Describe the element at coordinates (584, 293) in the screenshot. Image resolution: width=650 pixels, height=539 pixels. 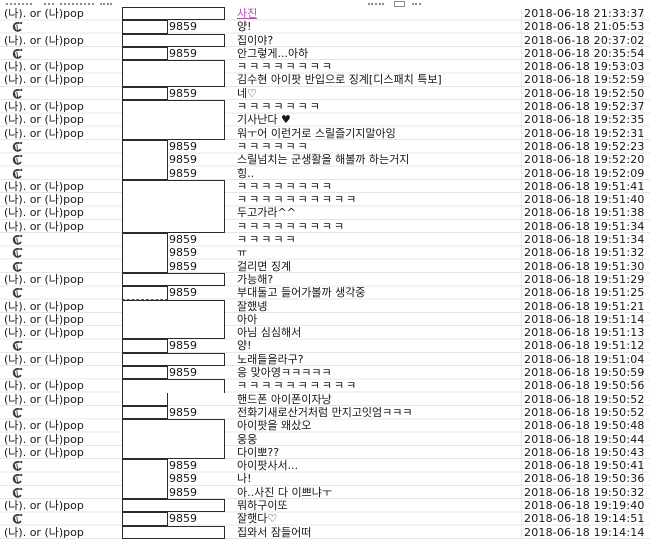
I see `timestamp: 2018-06-18 19:51:25` at that location.